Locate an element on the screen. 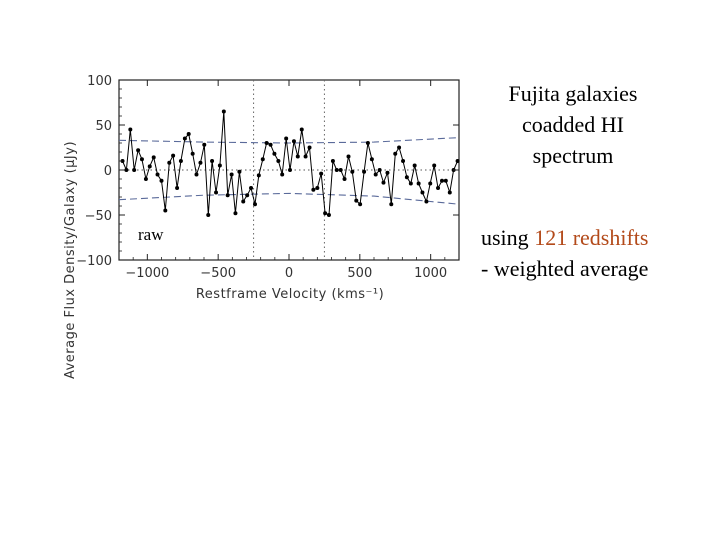 The image size is (720, 540). caption-subtitle: using 121 redshifts - weighted average is located at coordinates (598, 253).